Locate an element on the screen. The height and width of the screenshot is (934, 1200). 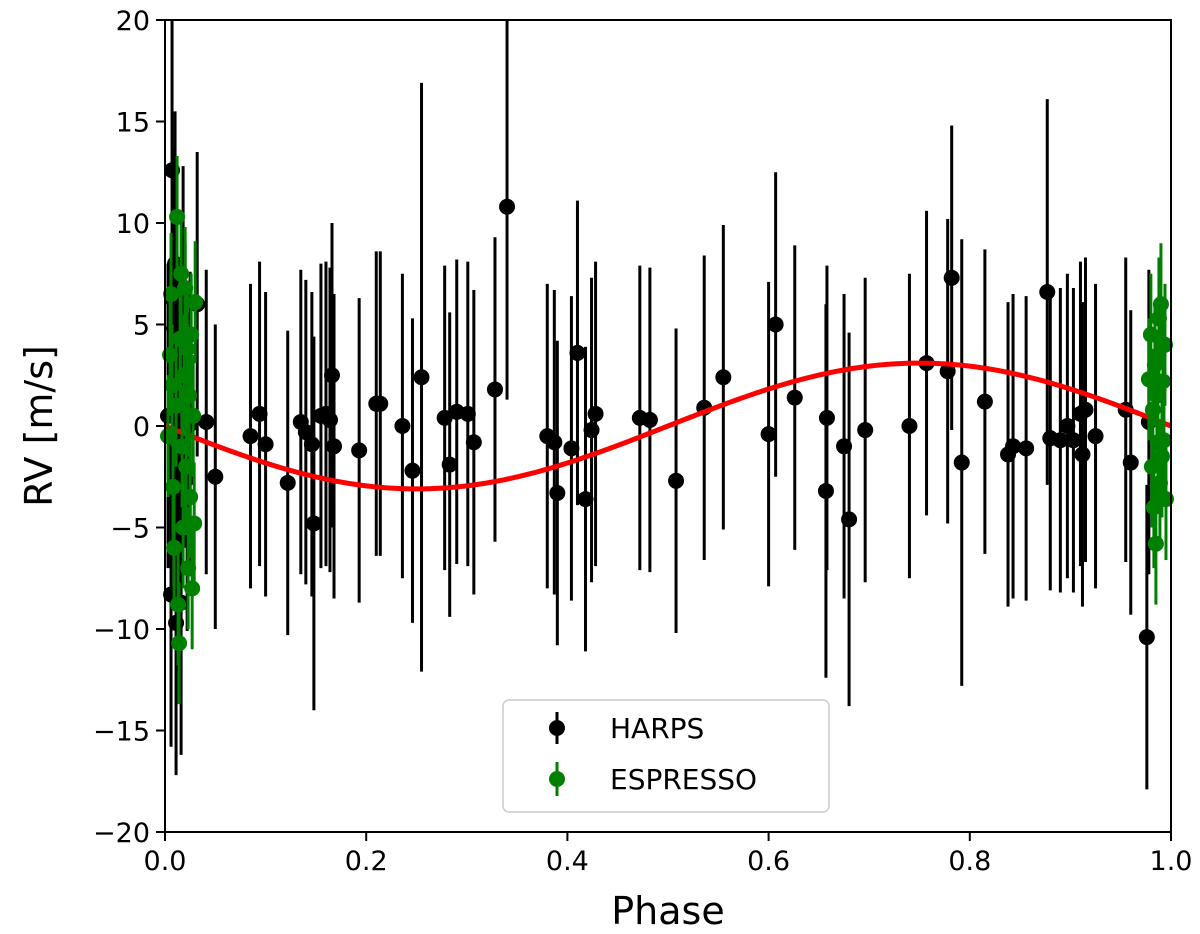
legend-box is located at coordinates (666, 756).